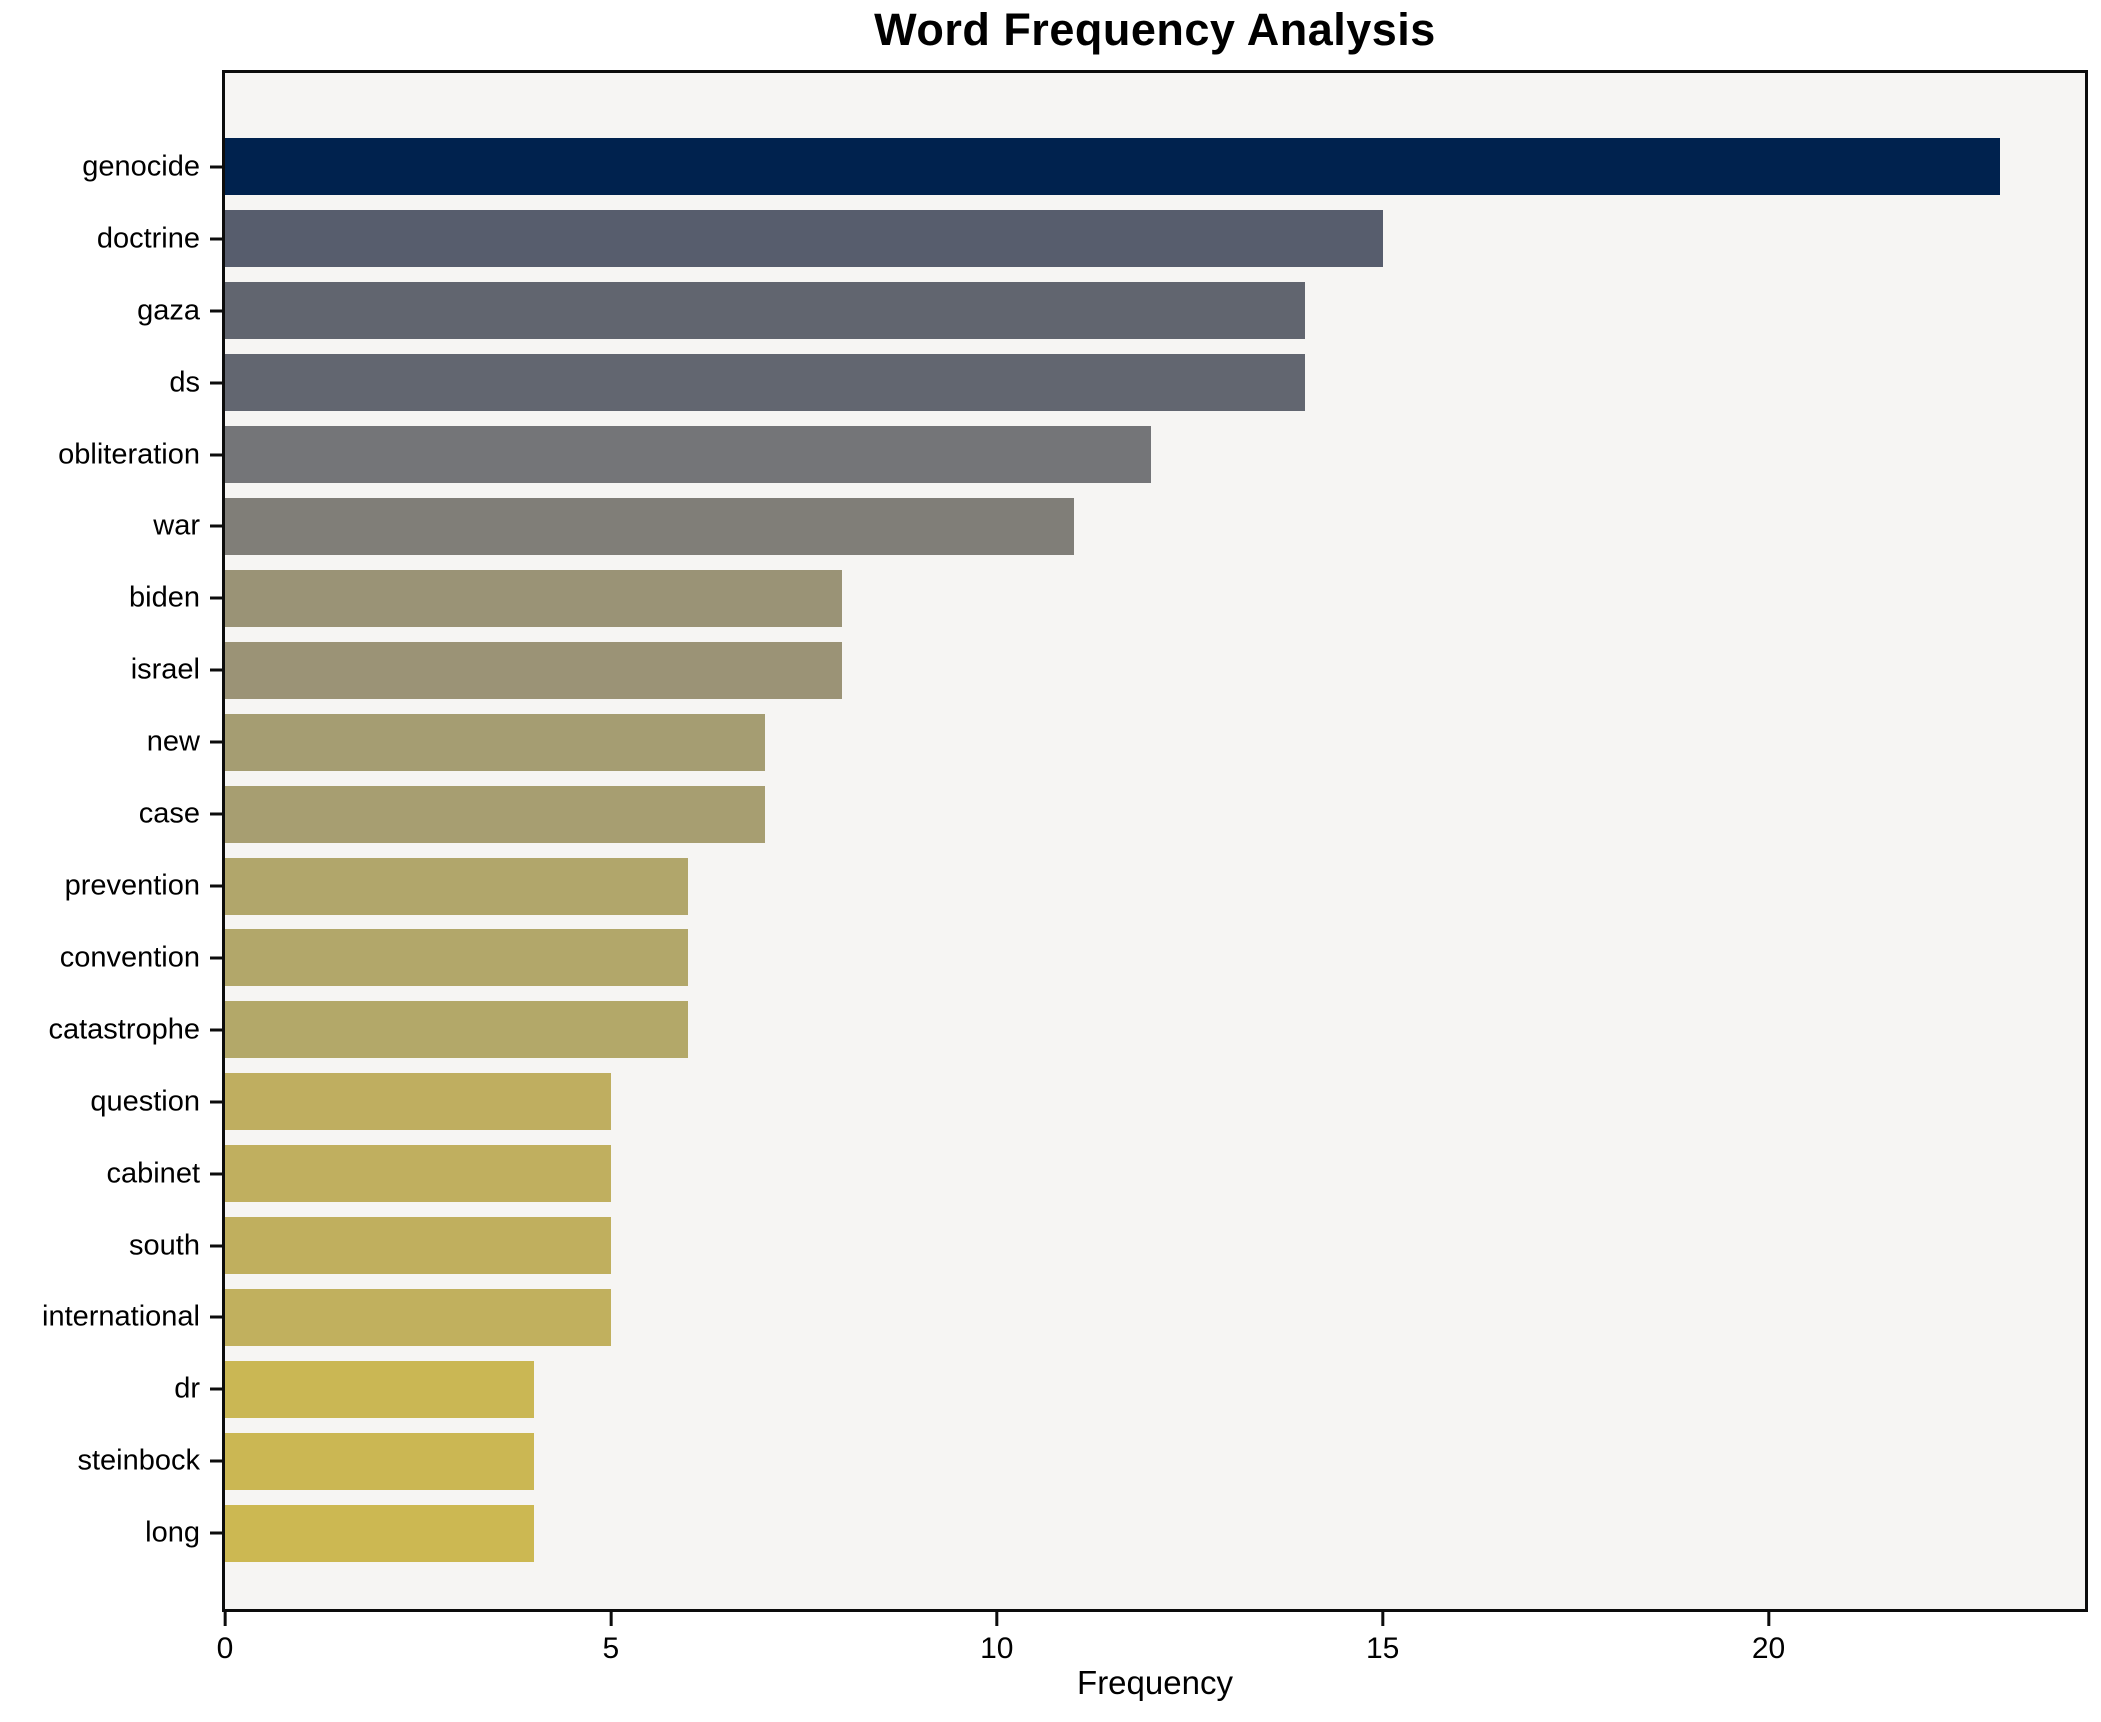 This screenshot has height=1722, width=2101. What do you see at coordinates (1116, 742) in the screenshot?
I see `bar-row: new` at bounding box center [1116, 742].